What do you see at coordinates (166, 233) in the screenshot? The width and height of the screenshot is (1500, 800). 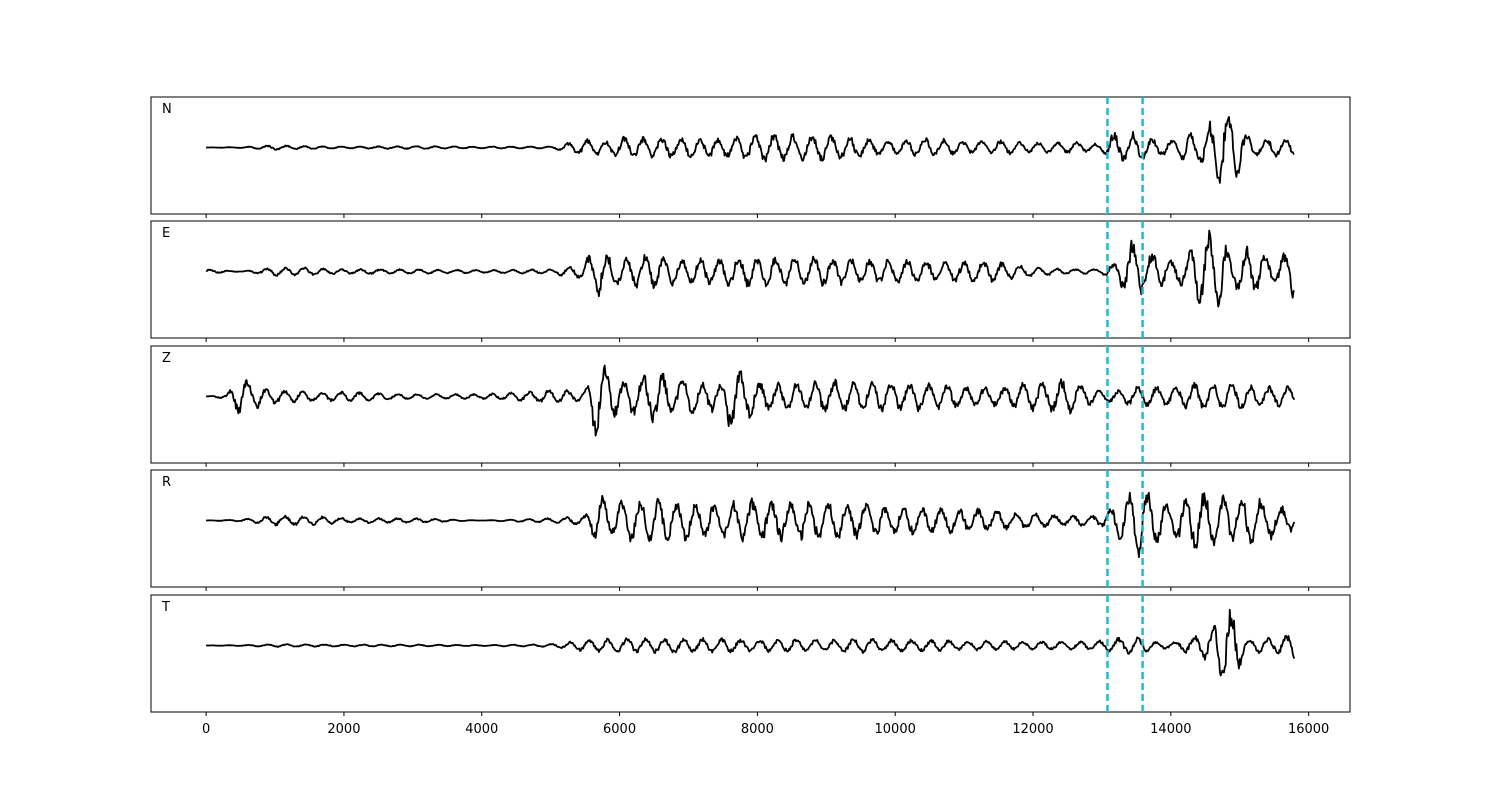 I see `panel-label-e: E` at bounding box center [166, 233].